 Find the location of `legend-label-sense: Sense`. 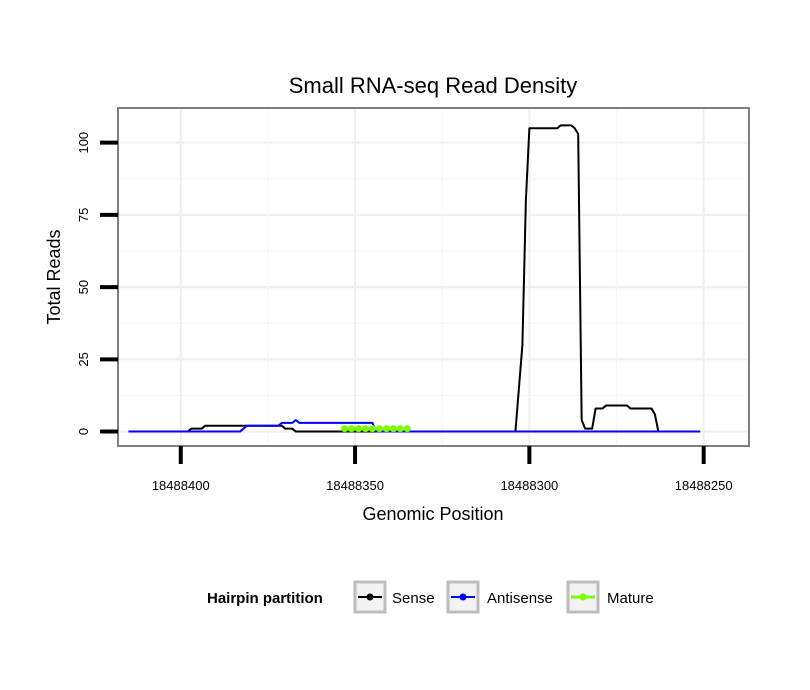

legend-label-sense: Sense is located at coordinates (413, 598).